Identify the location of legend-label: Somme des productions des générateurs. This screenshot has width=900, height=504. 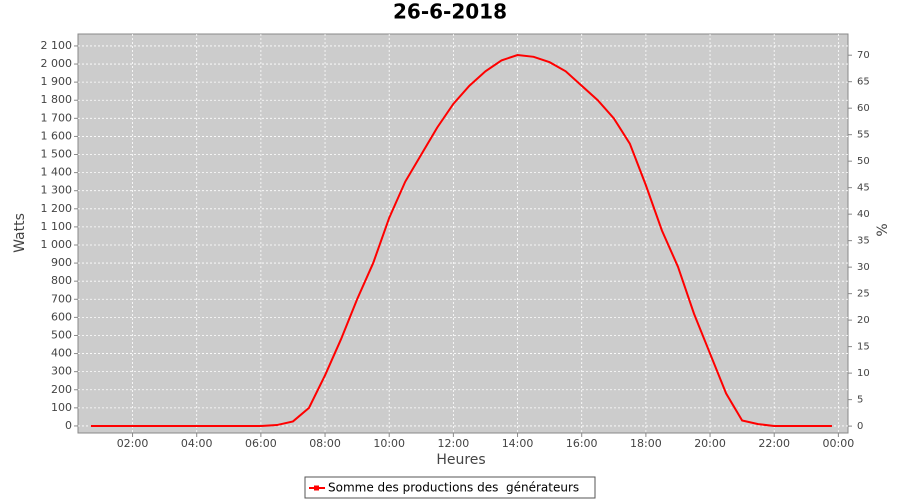
(453, 488).